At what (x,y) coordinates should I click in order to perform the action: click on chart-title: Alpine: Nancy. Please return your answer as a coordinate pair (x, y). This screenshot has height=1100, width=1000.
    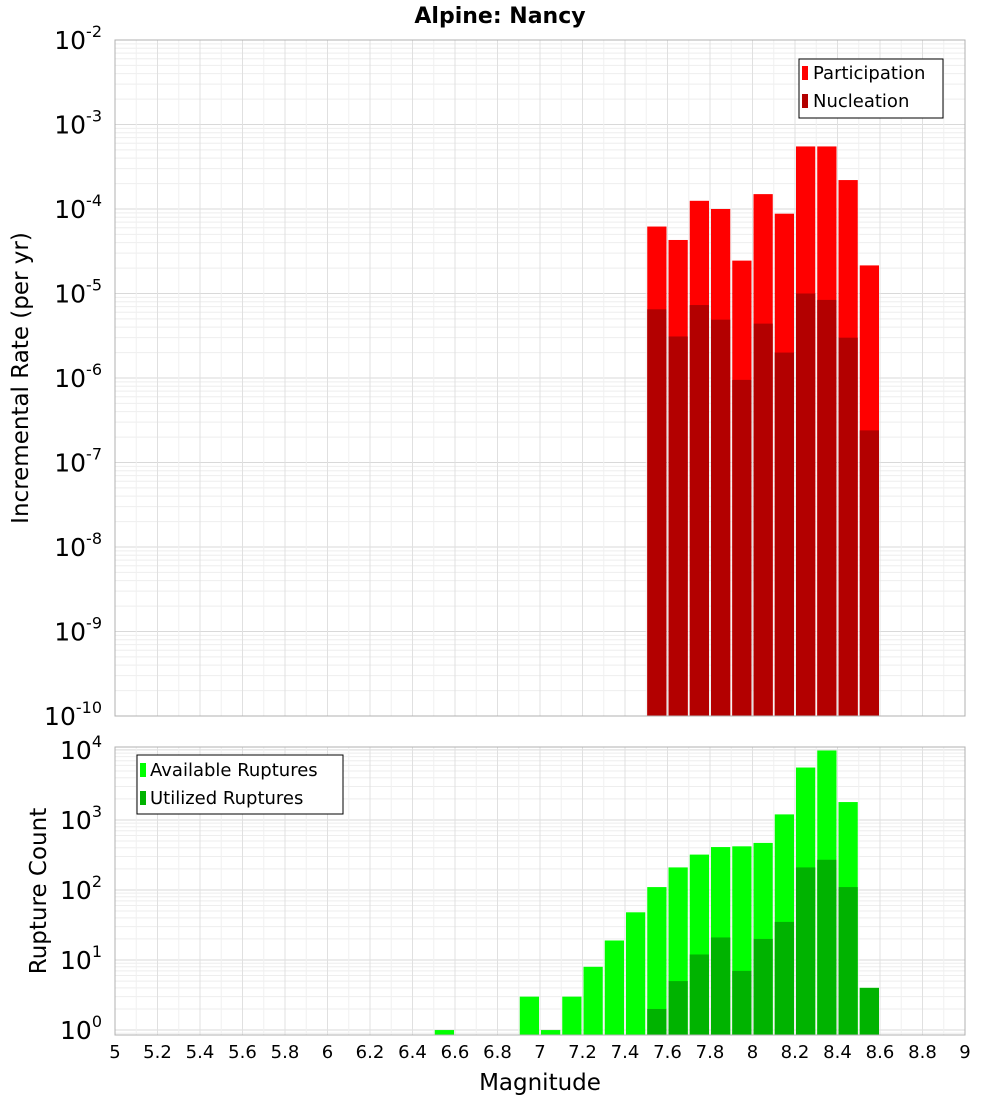
    Looking at the image, I should click on (499, 16).